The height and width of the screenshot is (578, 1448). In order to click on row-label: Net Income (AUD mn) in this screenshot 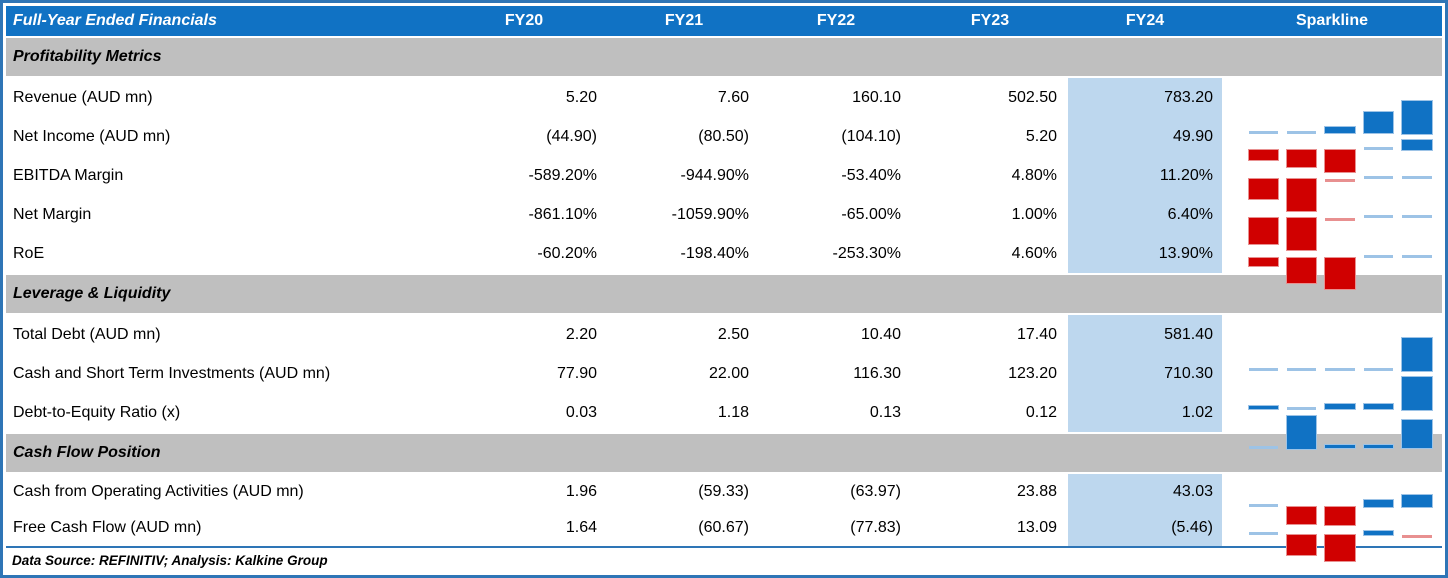, I will do `click(92, 136)`.